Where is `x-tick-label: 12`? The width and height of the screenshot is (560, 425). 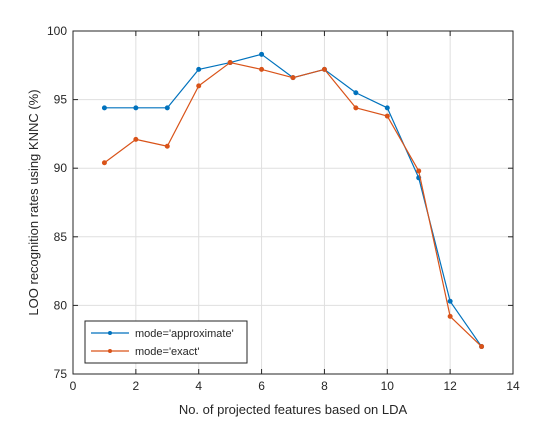
x-tick-label: 12 is located at coordinates (450, 386).